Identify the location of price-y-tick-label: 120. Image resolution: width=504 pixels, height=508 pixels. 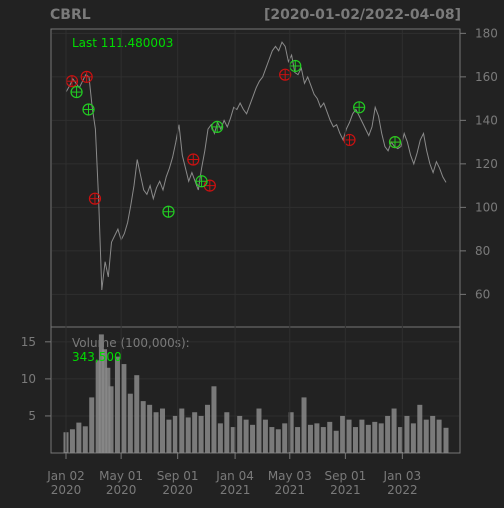
(486, 164).